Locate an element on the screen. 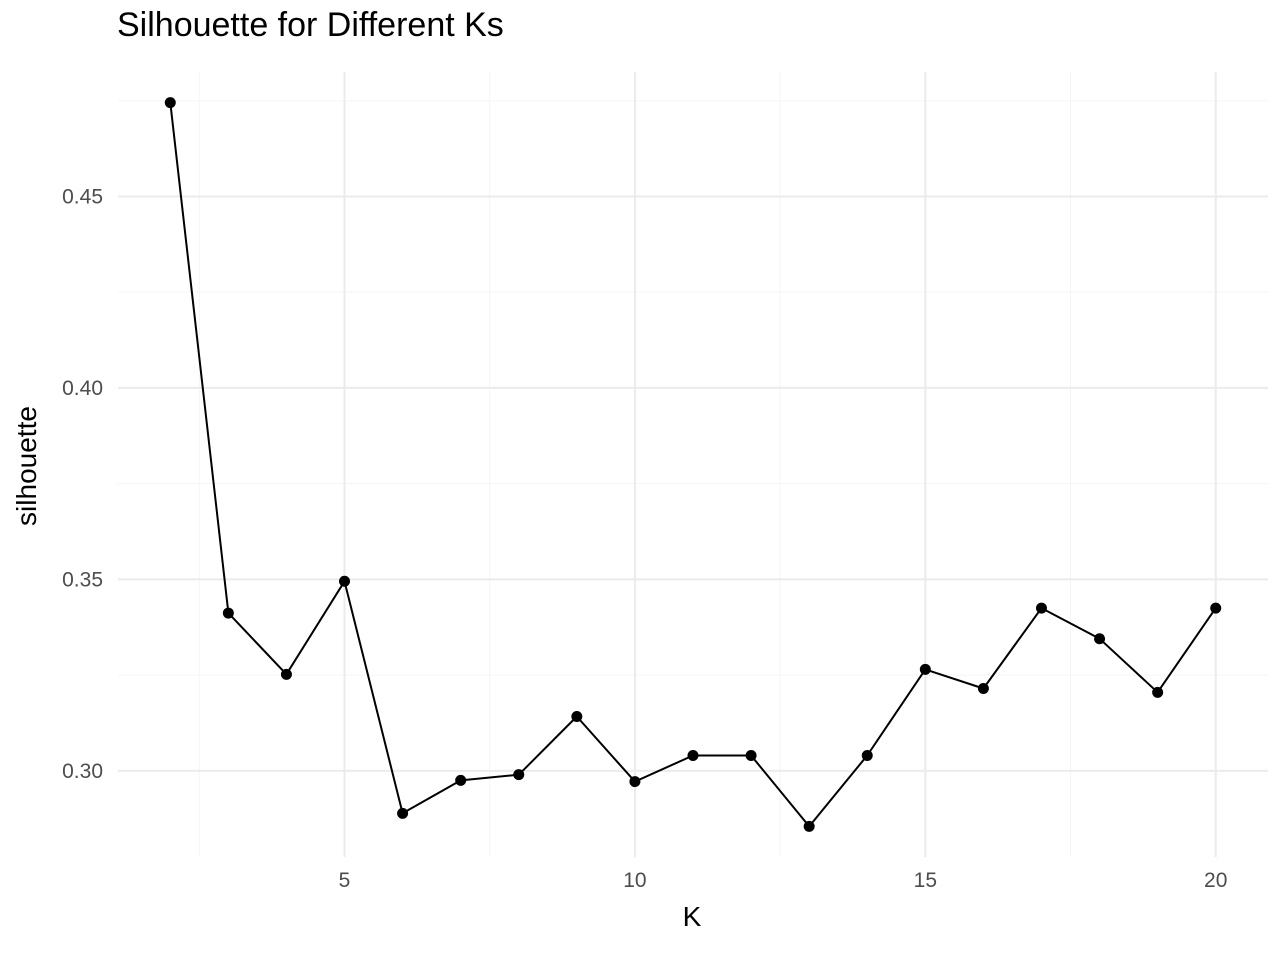 Image resolution: width=1280 pixels, height=960 pixels. y-tick-label: 0.40 is located at coordinates (82, 388).